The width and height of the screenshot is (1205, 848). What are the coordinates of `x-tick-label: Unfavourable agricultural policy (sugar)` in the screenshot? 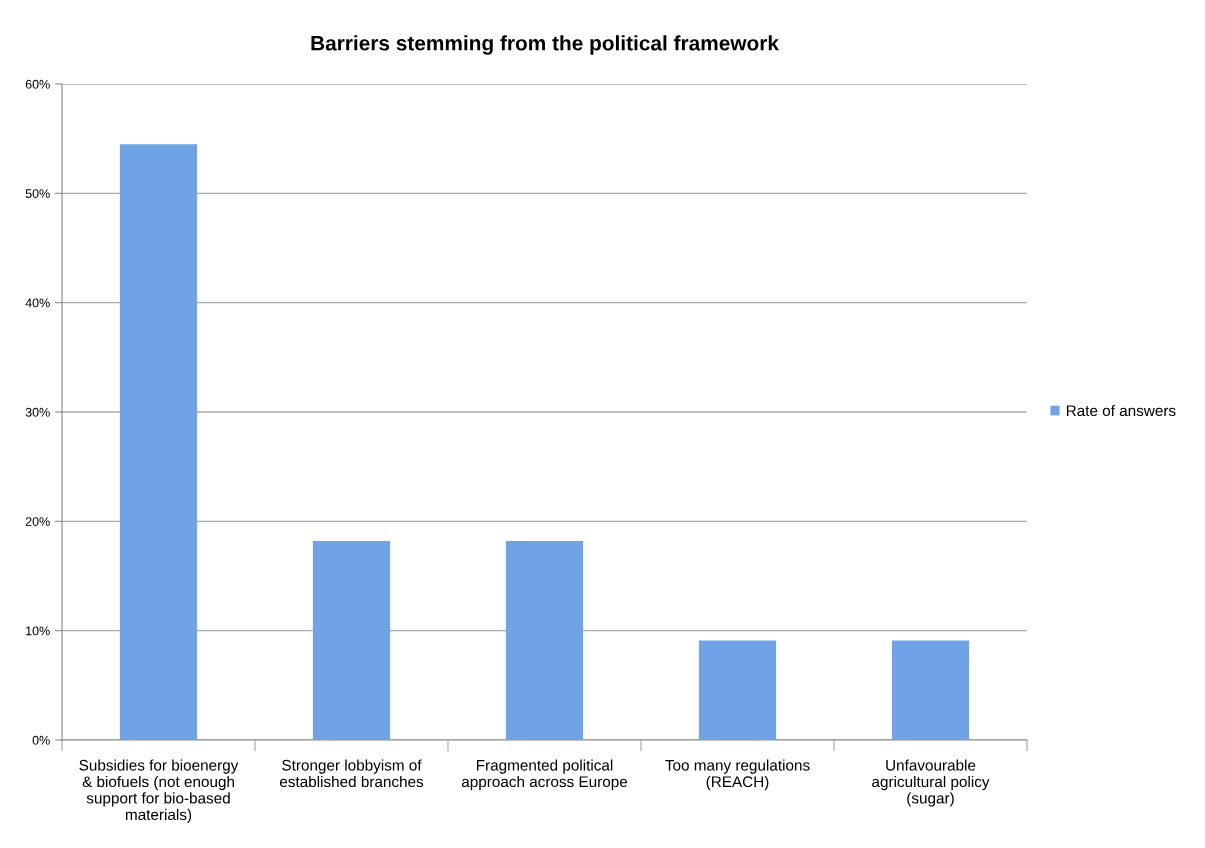 It's located at (931, 783).